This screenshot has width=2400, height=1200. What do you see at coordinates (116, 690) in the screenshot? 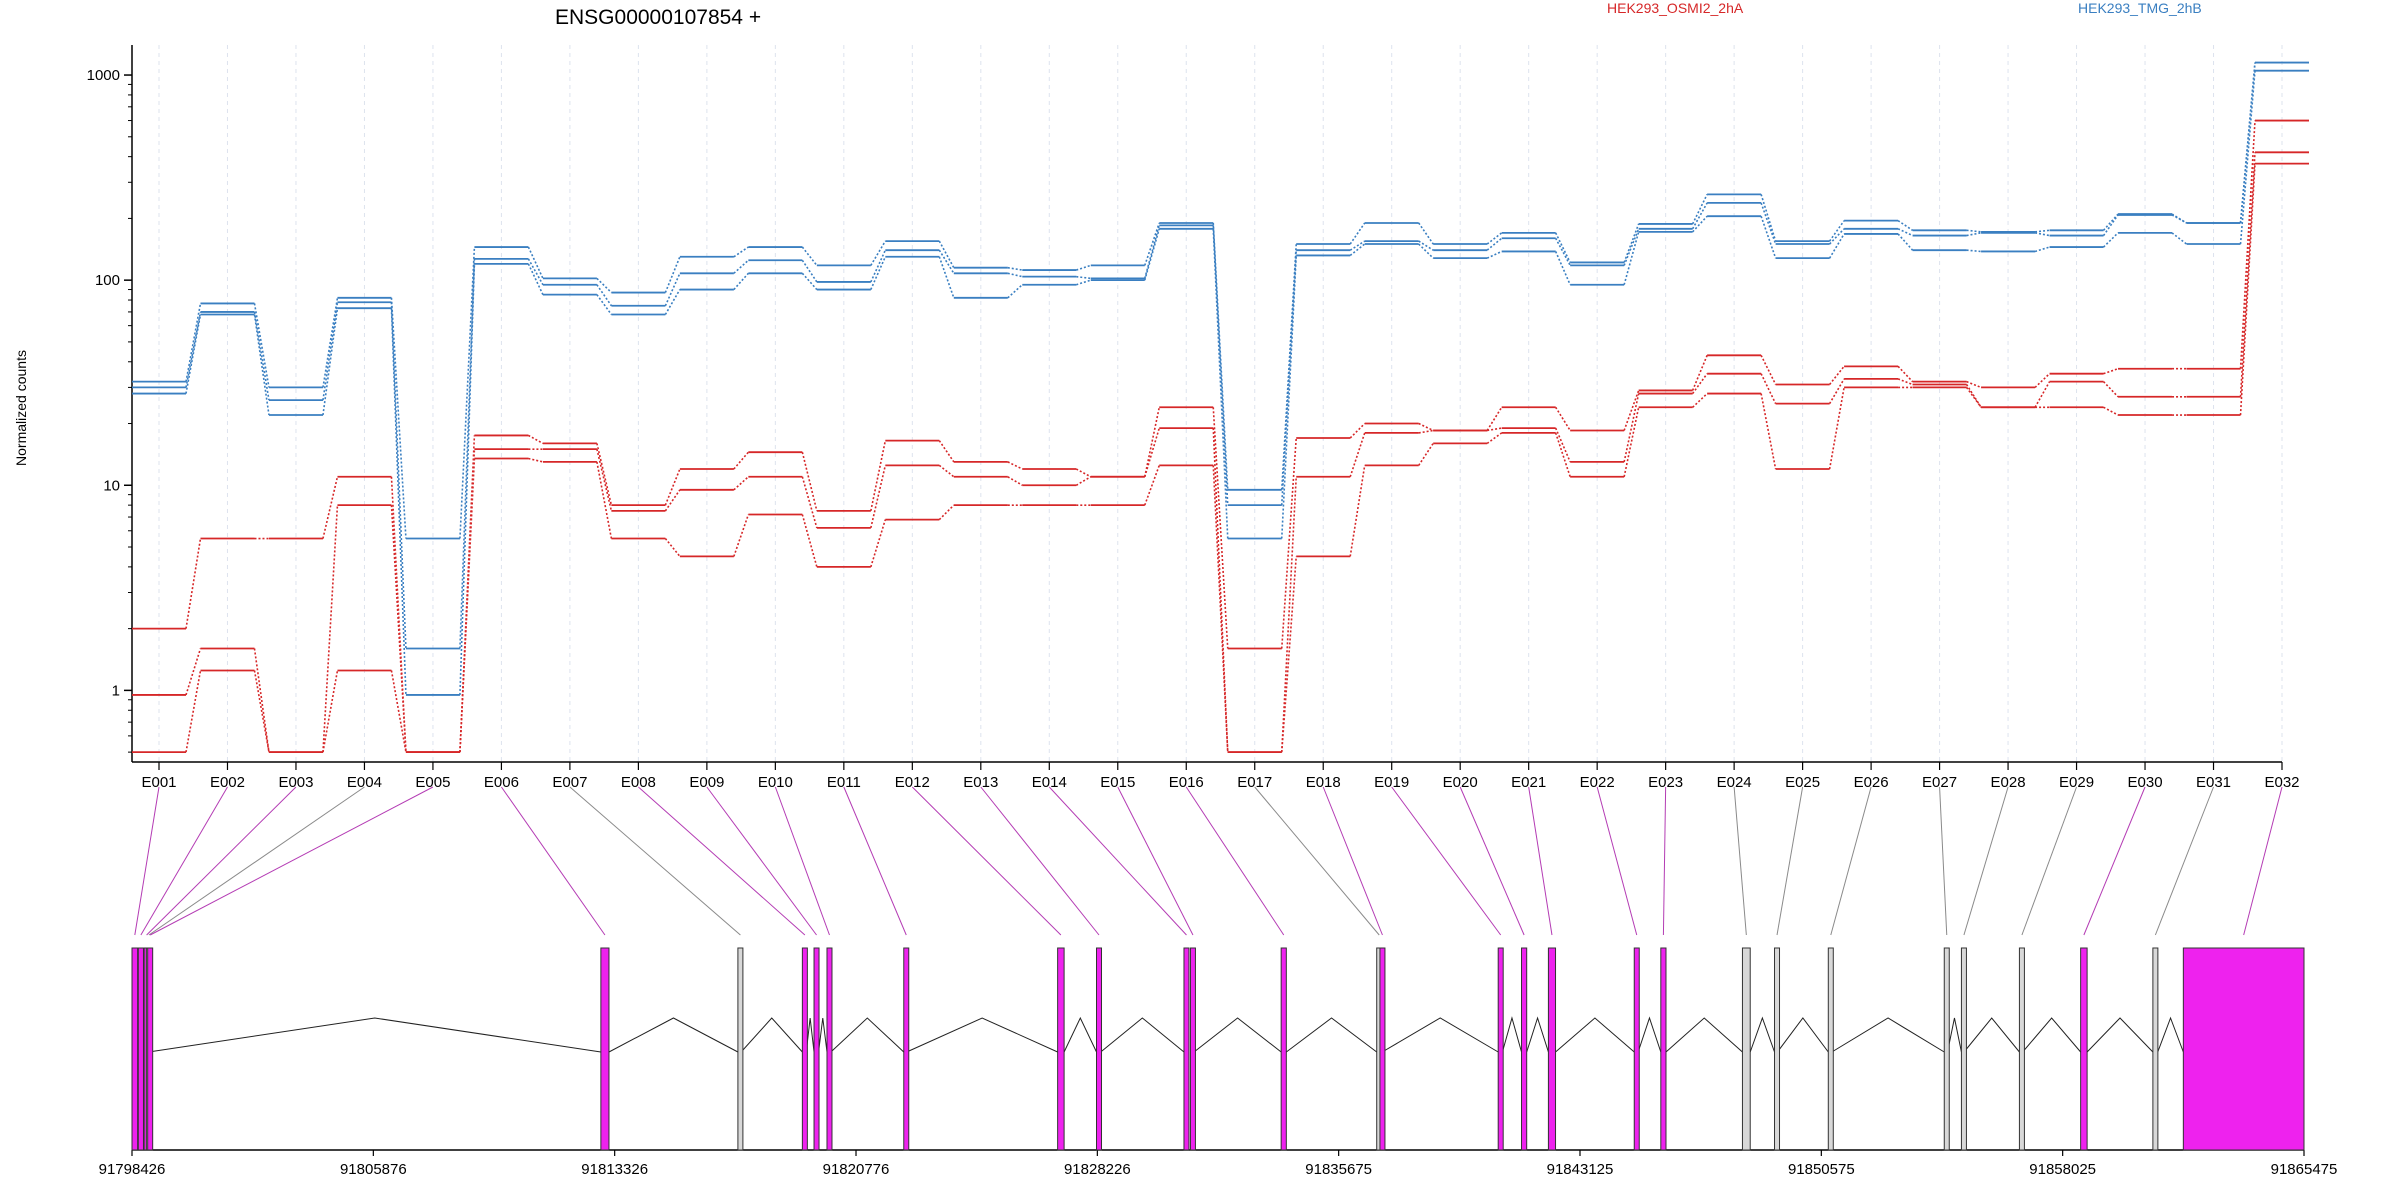
I see `y-tick-label: 1` at bounding box center [116, 690].